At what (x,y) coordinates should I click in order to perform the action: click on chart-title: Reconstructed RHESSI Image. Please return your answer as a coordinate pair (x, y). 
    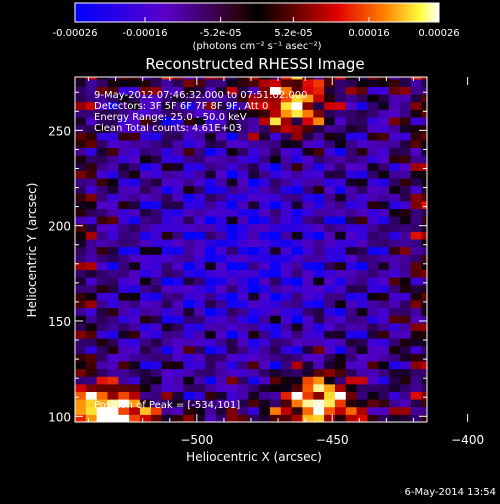
    Looking at the image, I should click on (254, 64).